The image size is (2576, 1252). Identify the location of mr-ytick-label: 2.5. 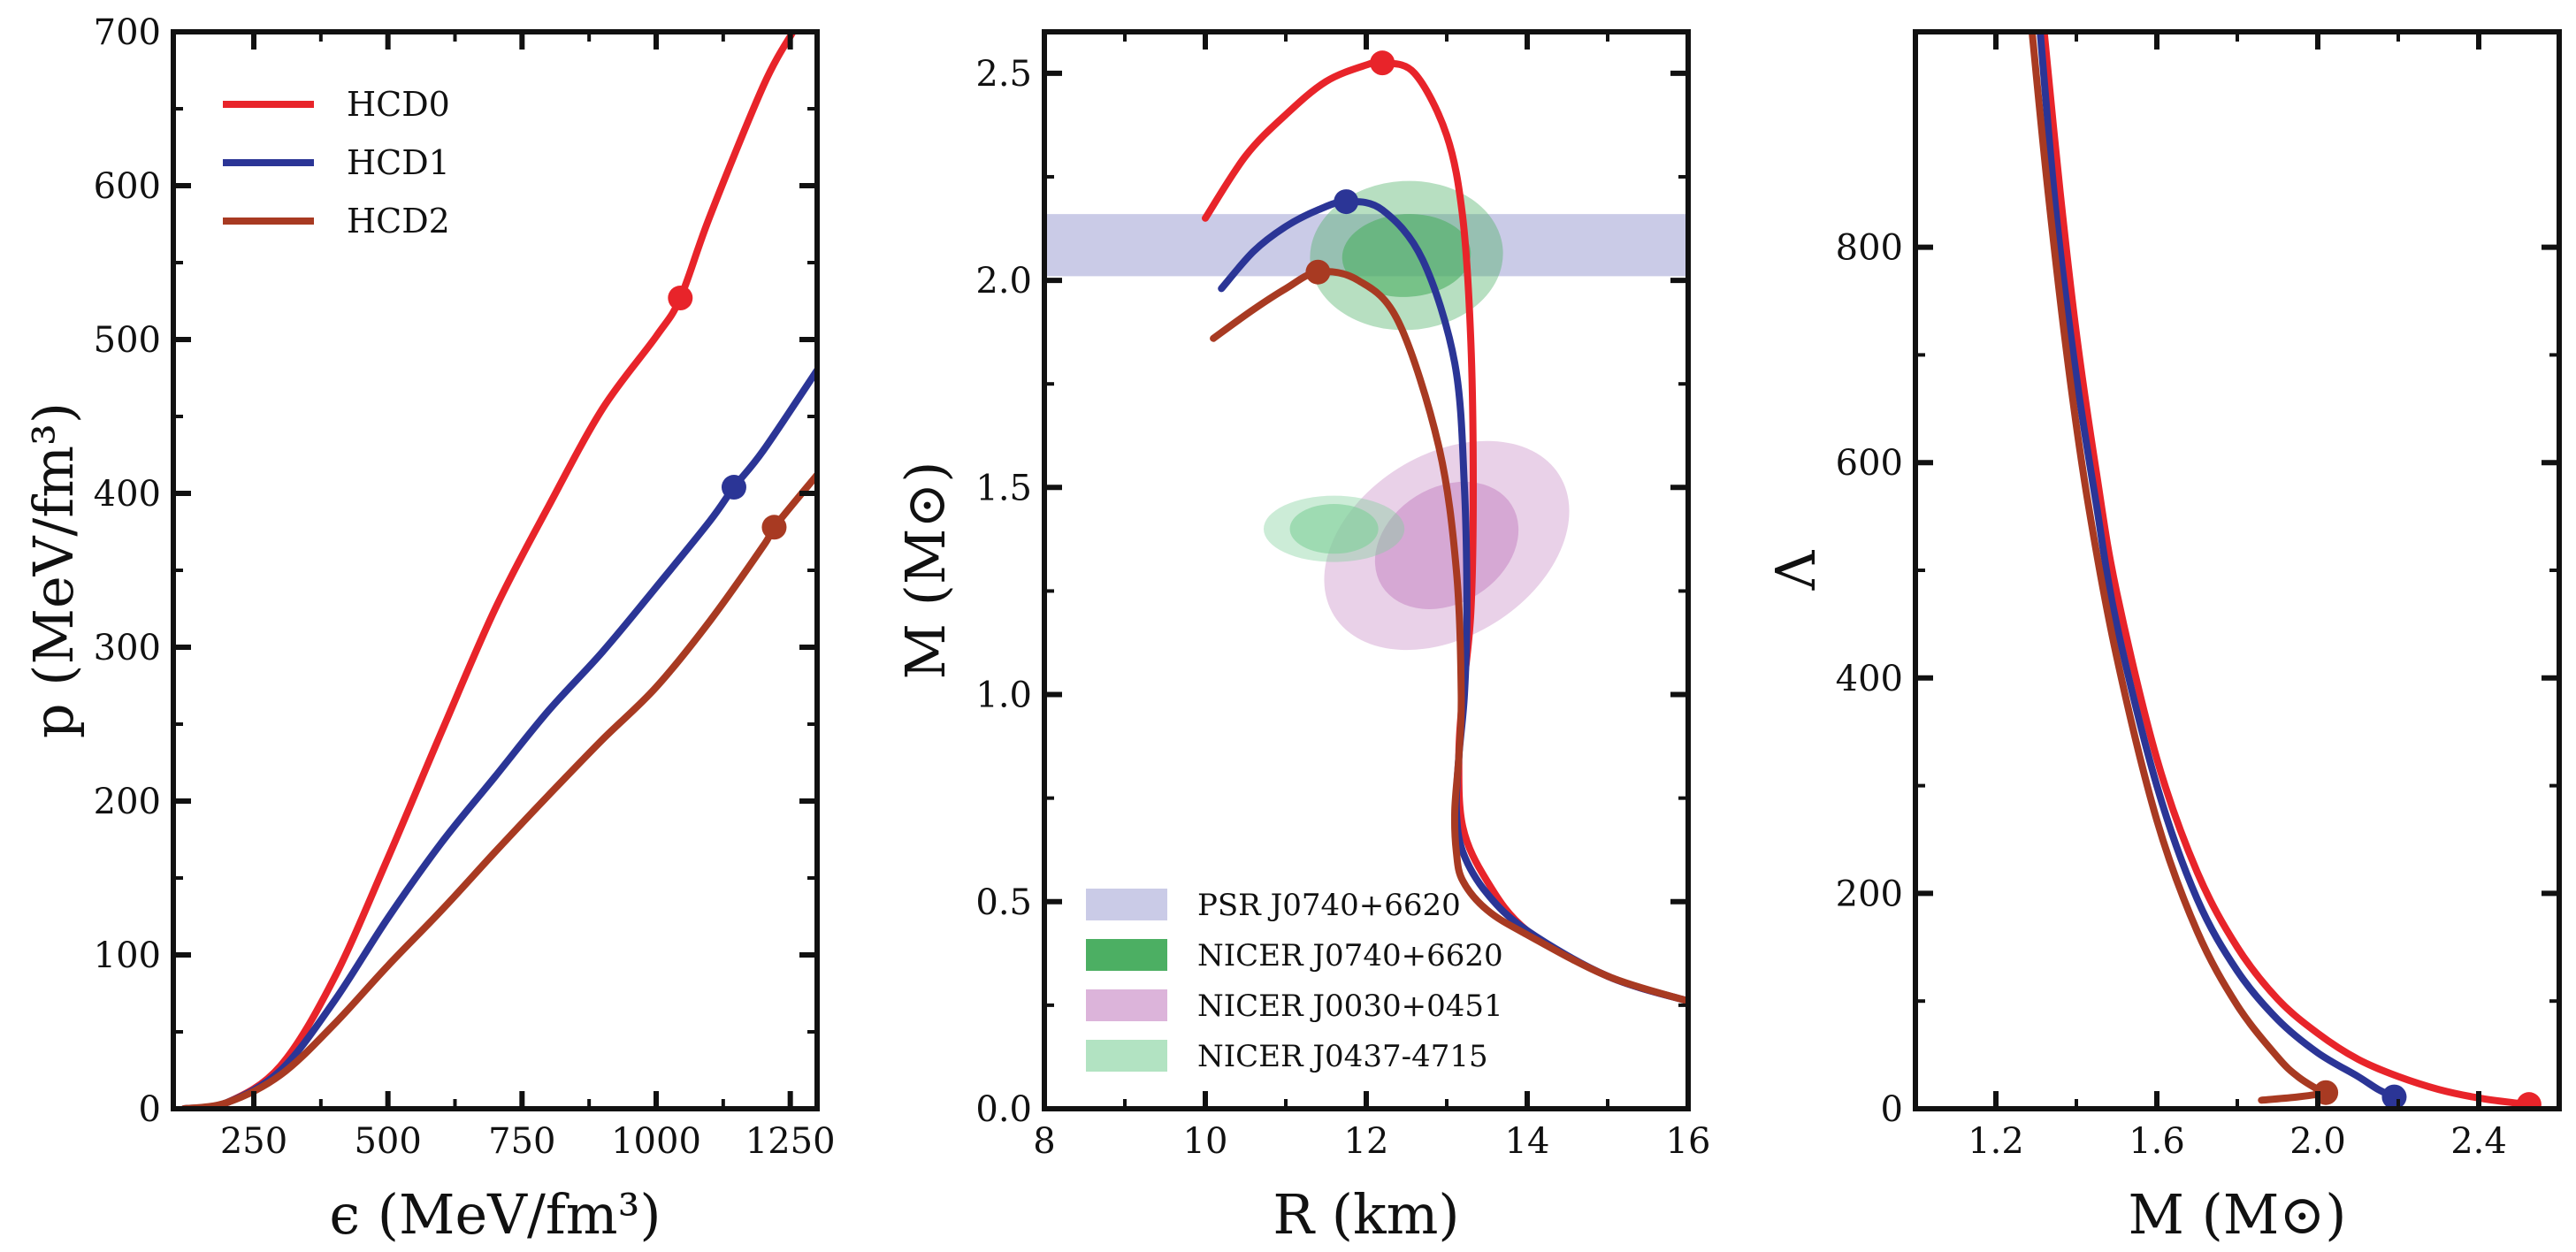
(1004, 74).